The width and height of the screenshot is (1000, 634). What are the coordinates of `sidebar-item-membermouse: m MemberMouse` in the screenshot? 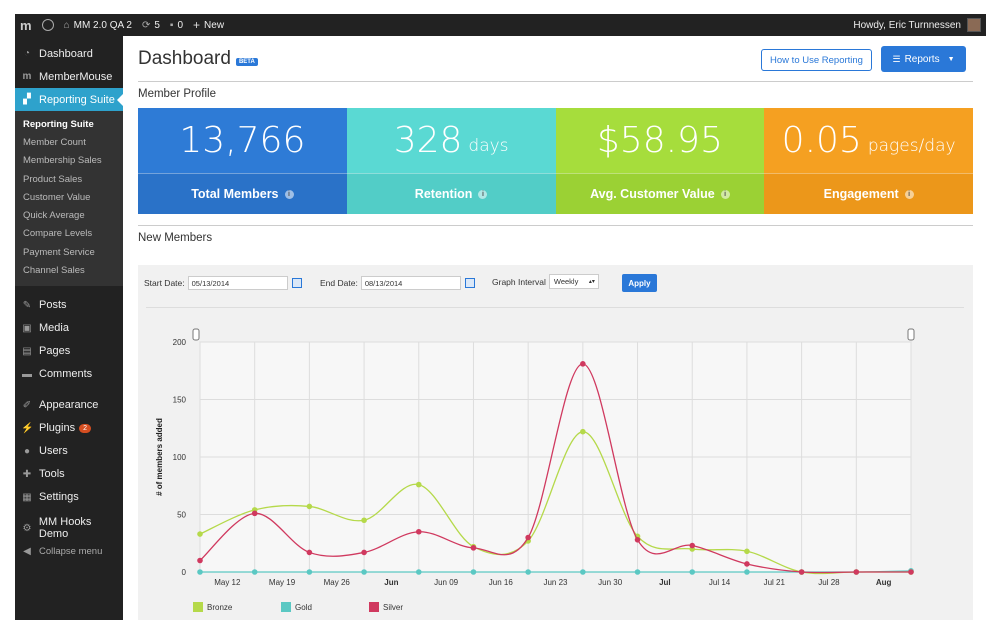 It's located at (67, 76).